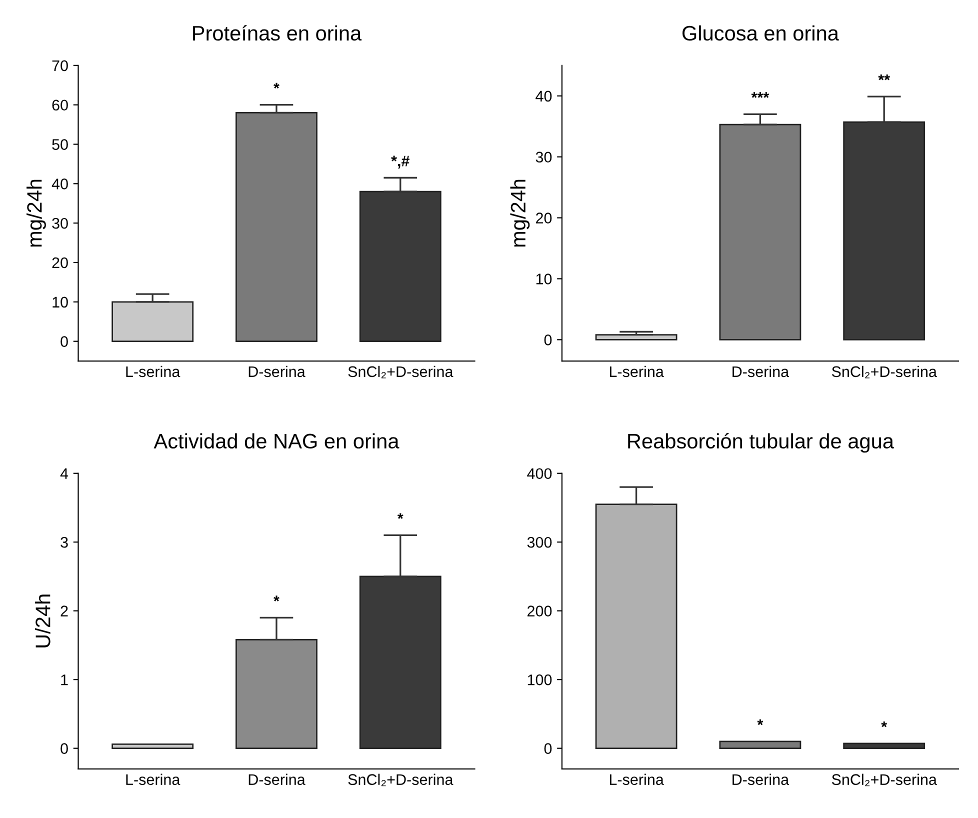 The width and height of the screenshot is (978, 818). What do you see at coordinates (64, 542) in the screenshot?
I see `y-tick-label: 3` at bounding box center [64, 542].